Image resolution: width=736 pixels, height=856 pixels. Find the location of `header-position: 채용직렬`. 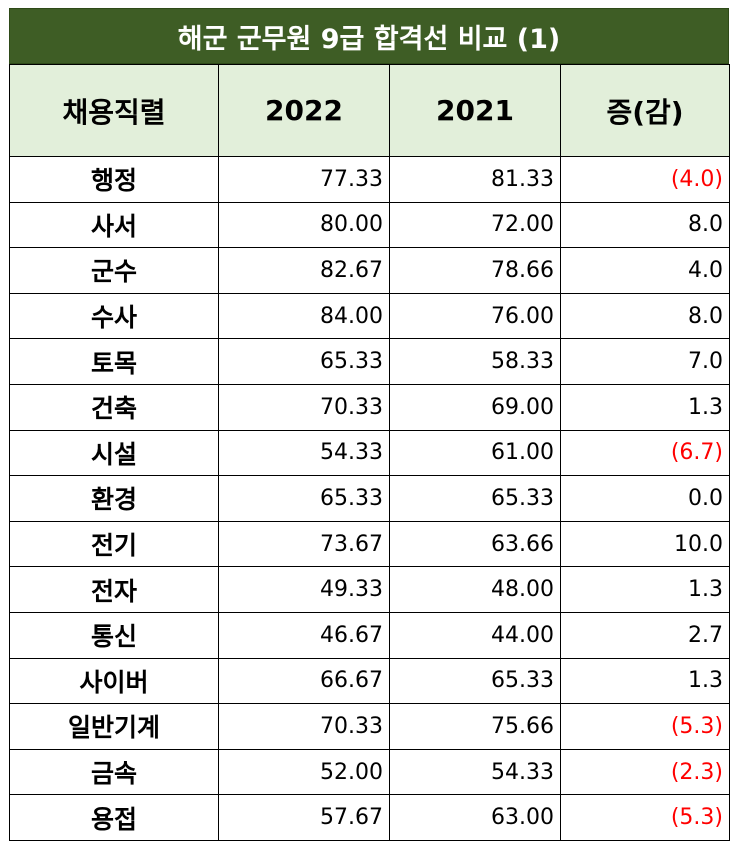

header-position: 채용직렬 is located at coordinates (114, 110).